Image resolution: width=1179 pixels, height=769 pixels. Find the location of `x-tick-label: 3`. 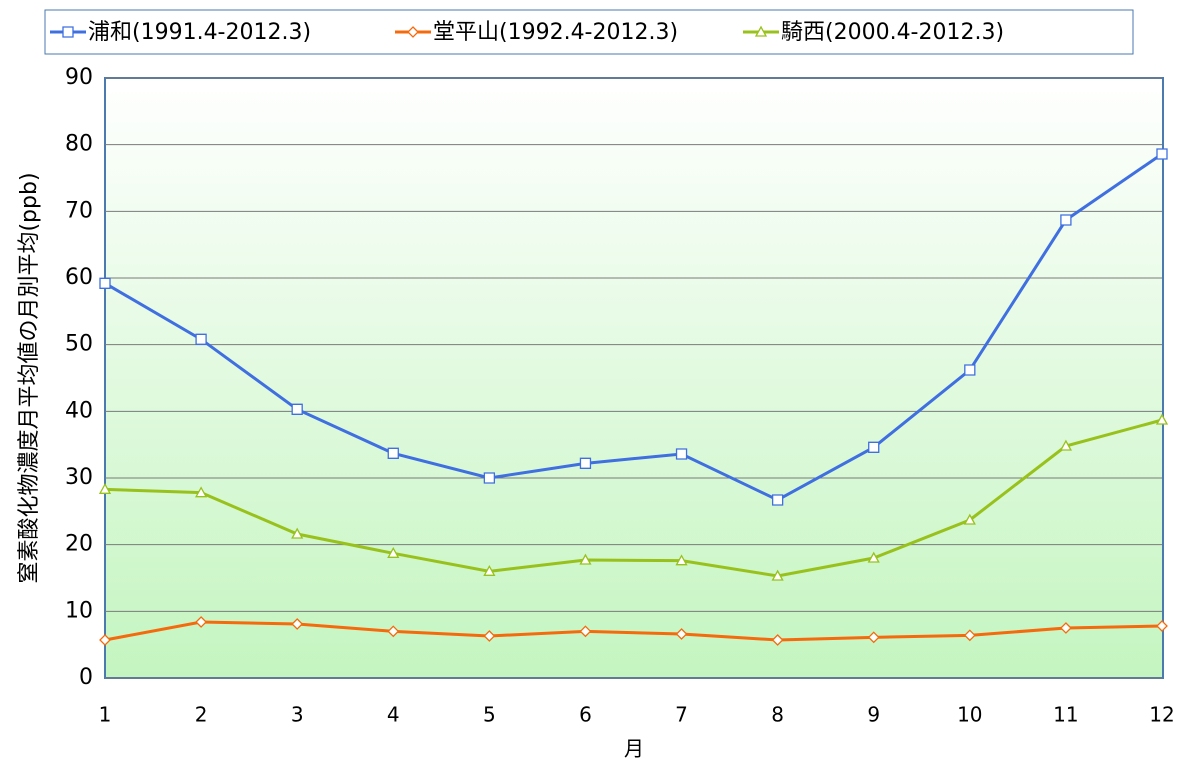

x-tick-label: 3 is located at coordinates (297, 715).